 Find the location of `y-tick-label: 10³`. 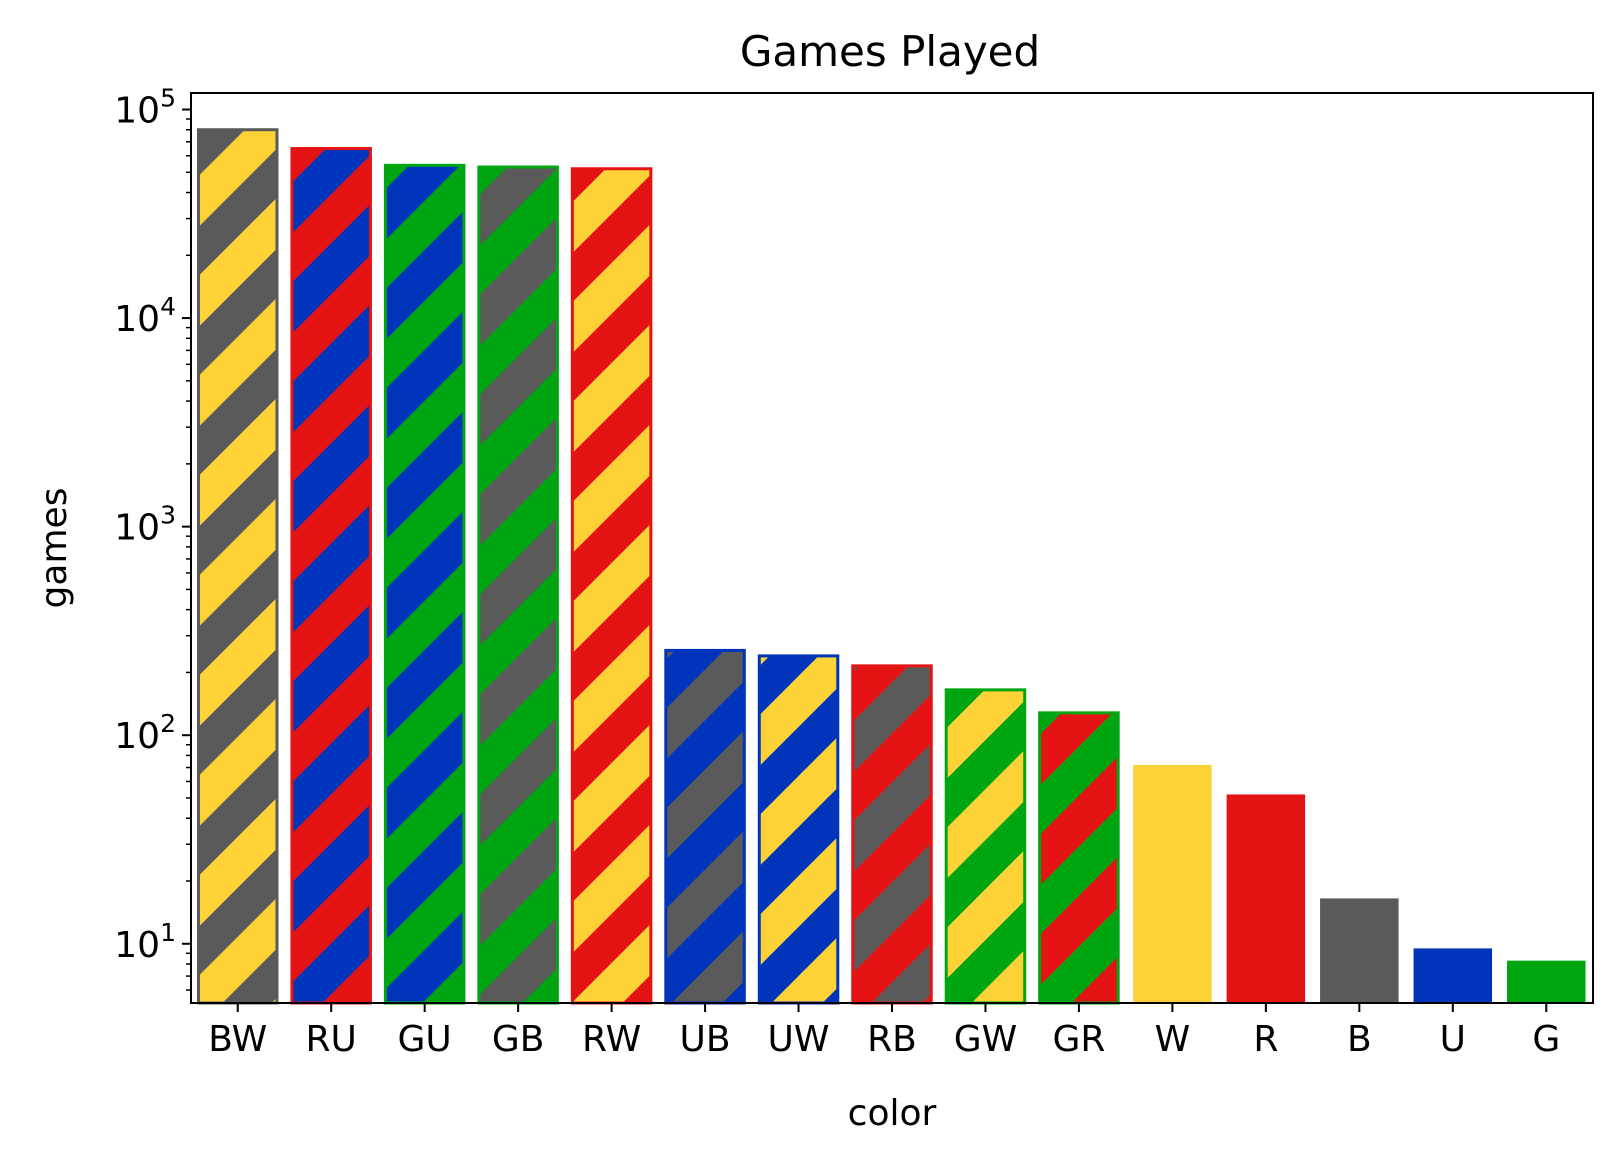

y-tick-label: 10³ is located at coordinates (145, 525).